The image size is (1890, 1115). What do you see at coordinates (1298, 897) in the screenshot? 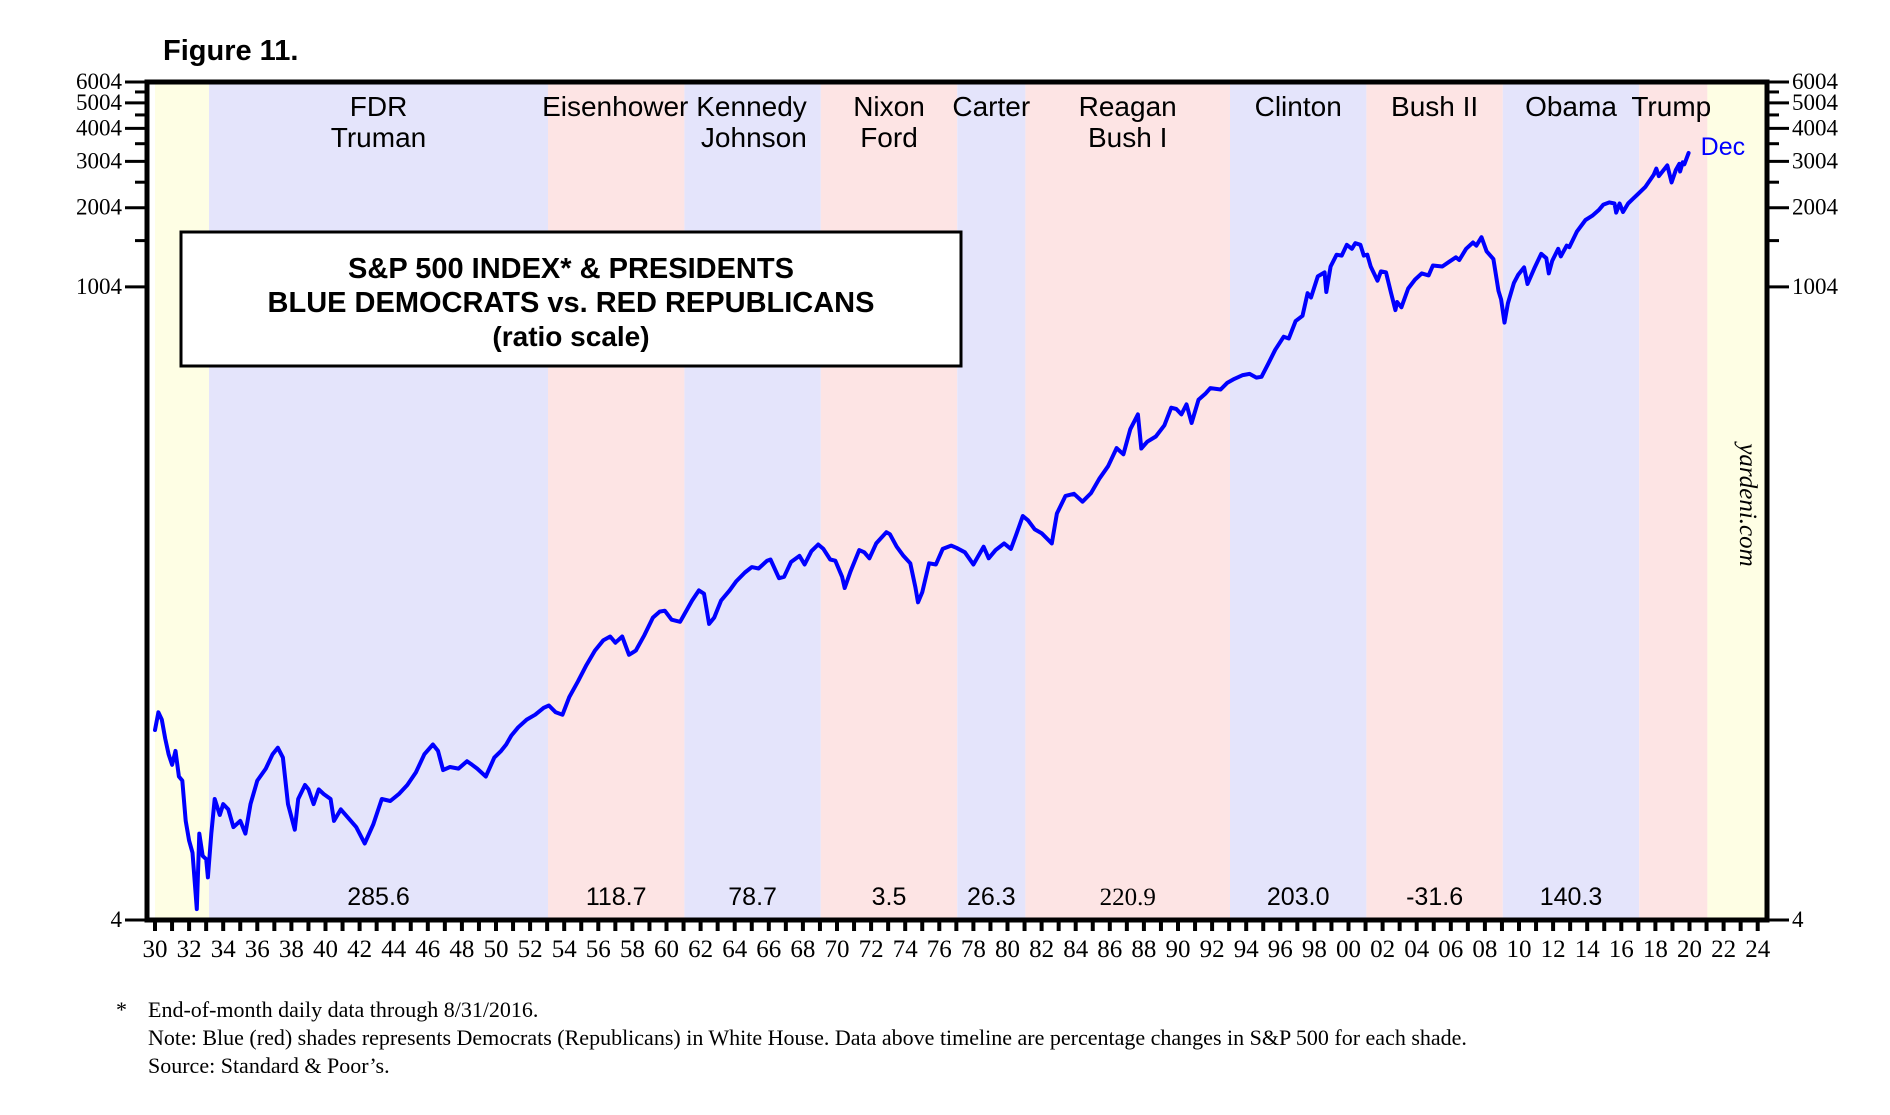
I see `percent-change-label: 203.0` at bounding box center [1298, 897].